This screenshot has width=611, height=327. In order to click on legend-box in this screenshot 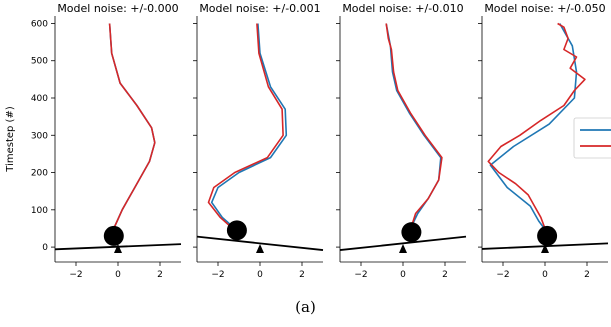, I will do `click(592, 138)`.